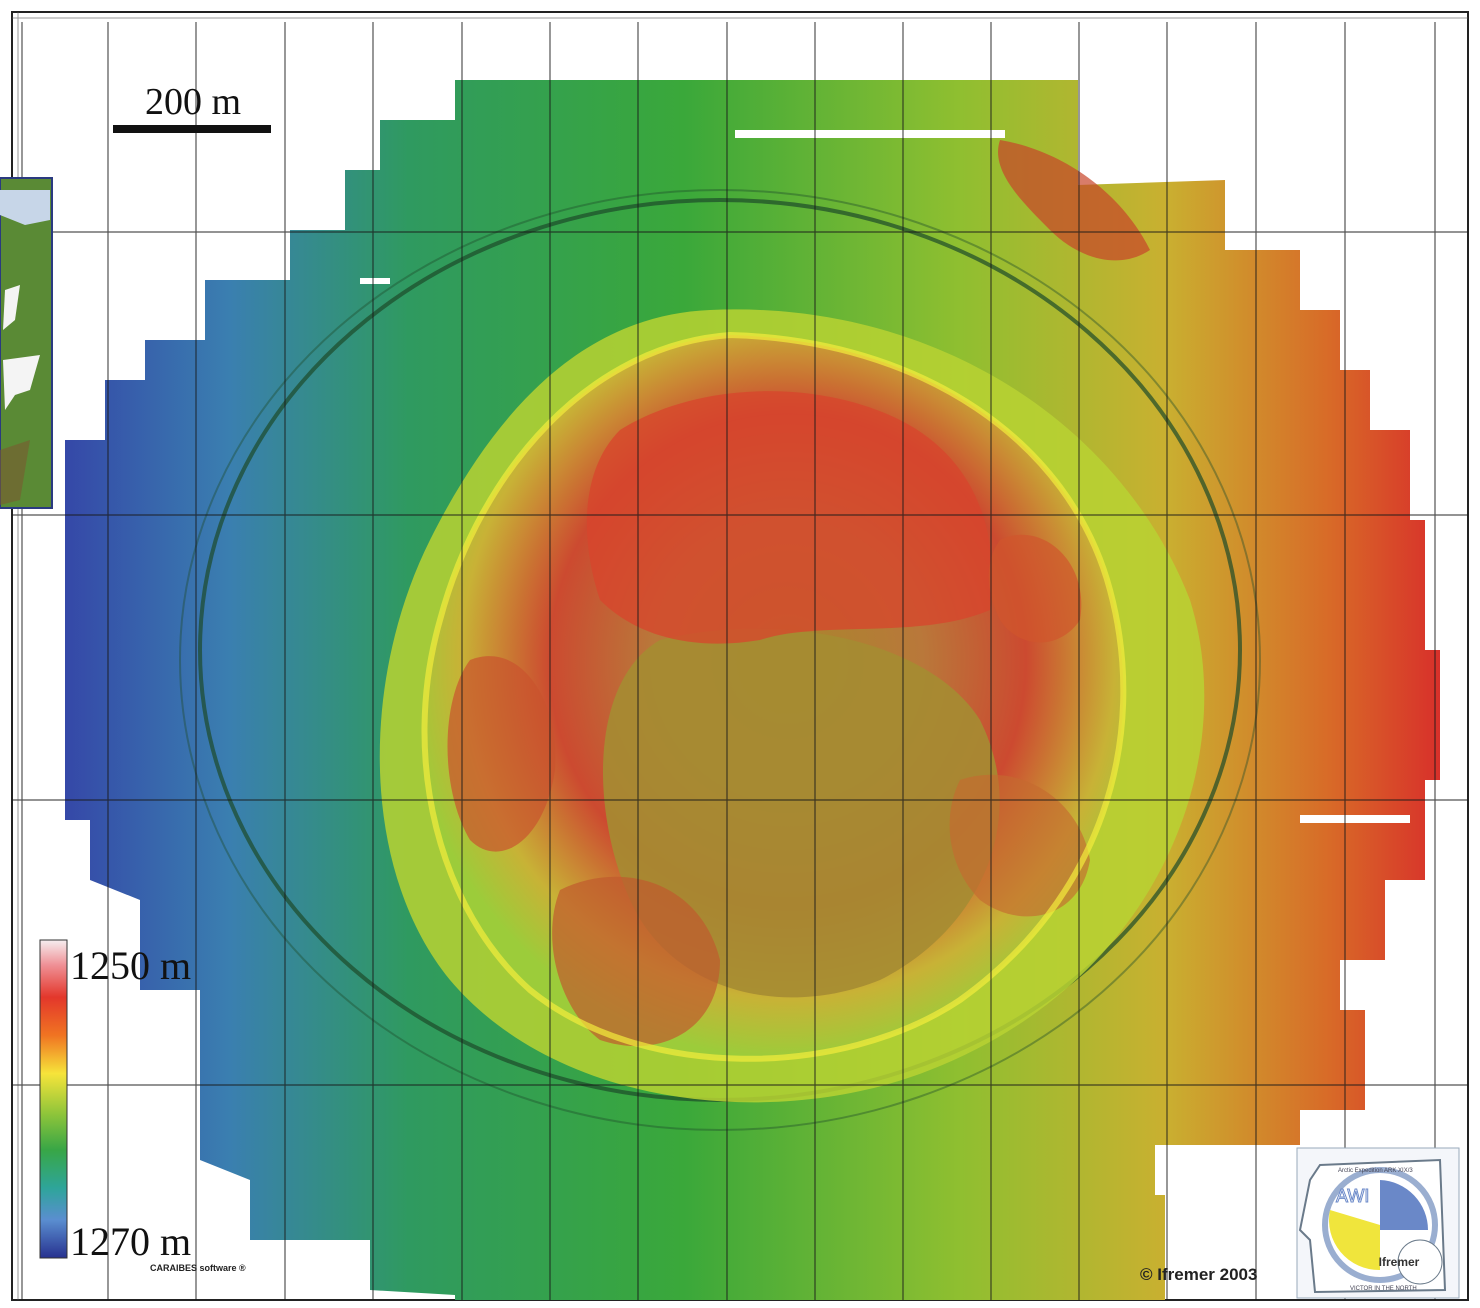  What do you see at coordinates (1383, 1289) in the screenshot?
I see `logo-arc-bottom: VICTOR IN THE NORTH` at bounding box center [1383, 1289].